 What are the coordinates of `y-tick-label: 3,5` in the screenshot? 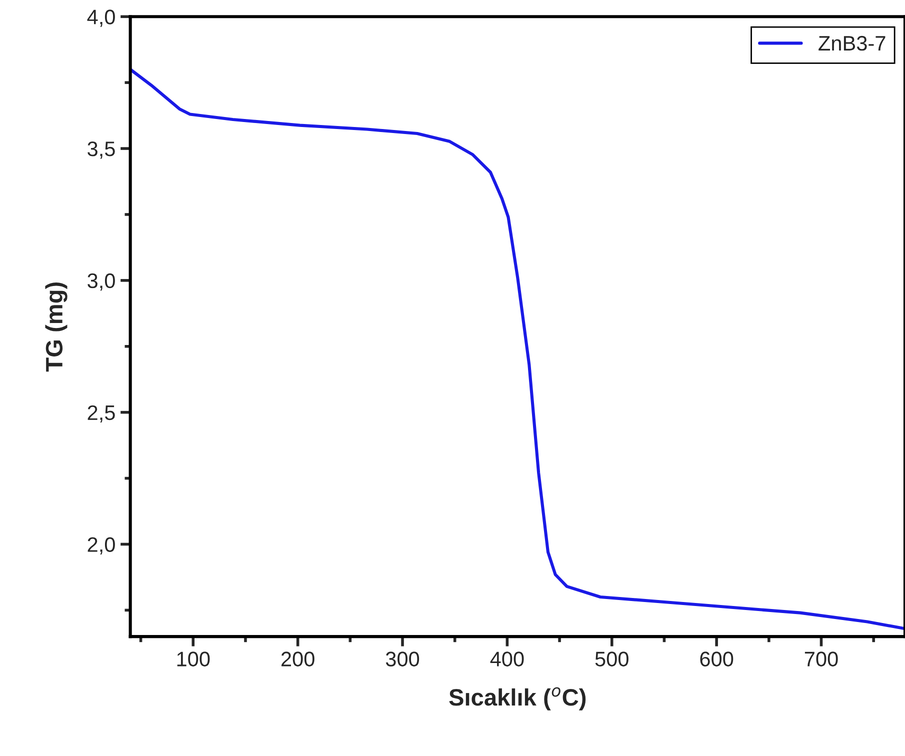 It's located at (101, 150).